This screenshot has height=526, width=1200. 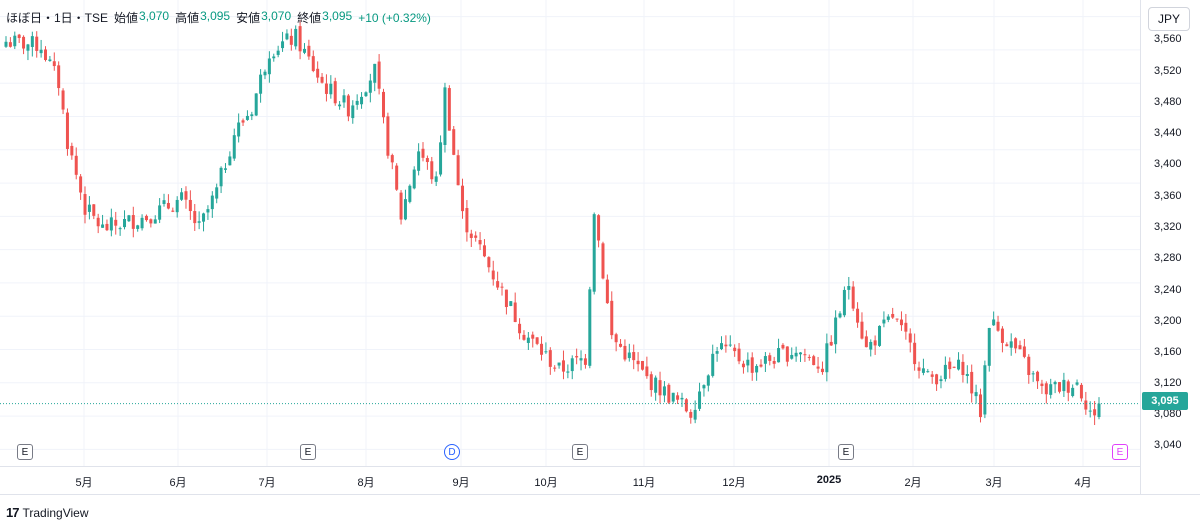 What do you see at coordinates (1168, 227) in the screenshot?
I see `price-tick: 3,320` at bounding box center [1168, 227].